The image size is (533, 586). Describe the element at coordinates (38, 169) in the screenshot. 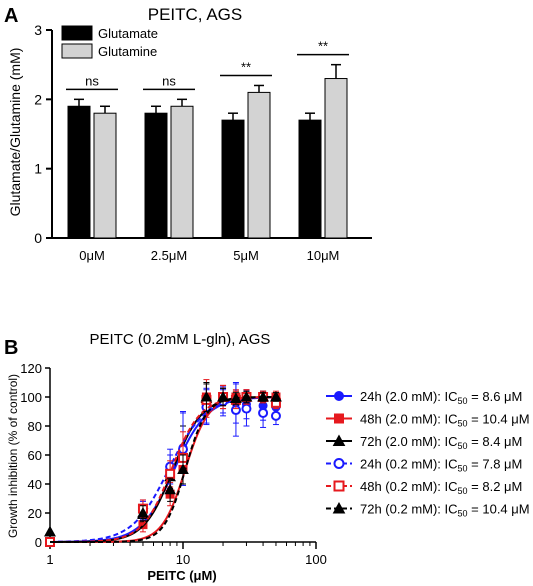

I see `y-tick-label: 1` at that location.